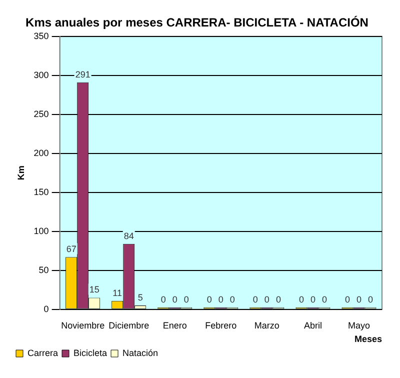  I want to click on y-tick-label: 100, so click(41, 231).